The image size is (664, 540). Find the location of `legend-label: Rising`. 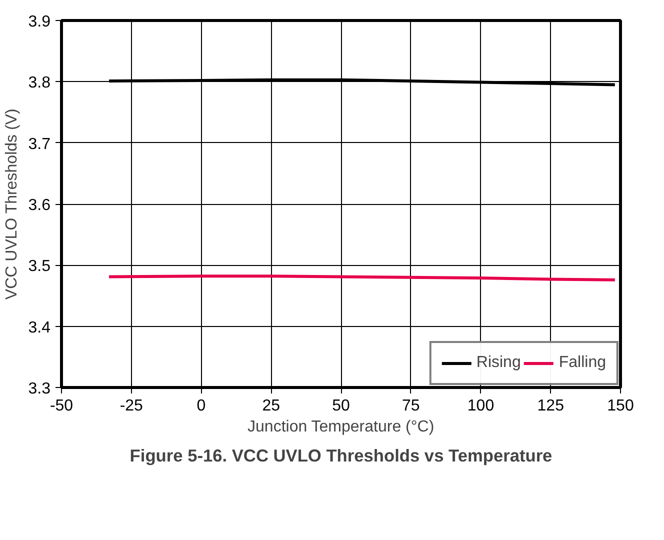

legend-label: Rising is located at coordinates (498, 363).